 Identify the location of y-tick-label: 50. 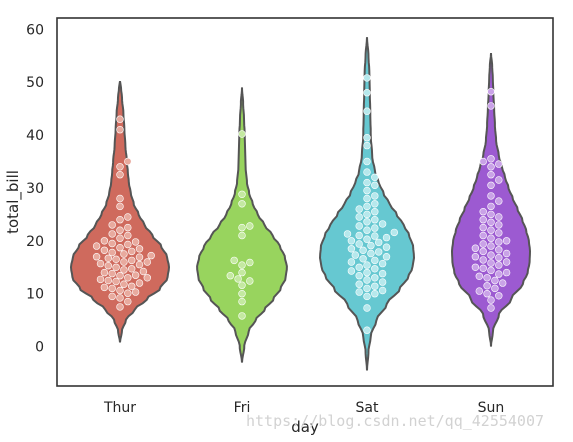
(35, 83).